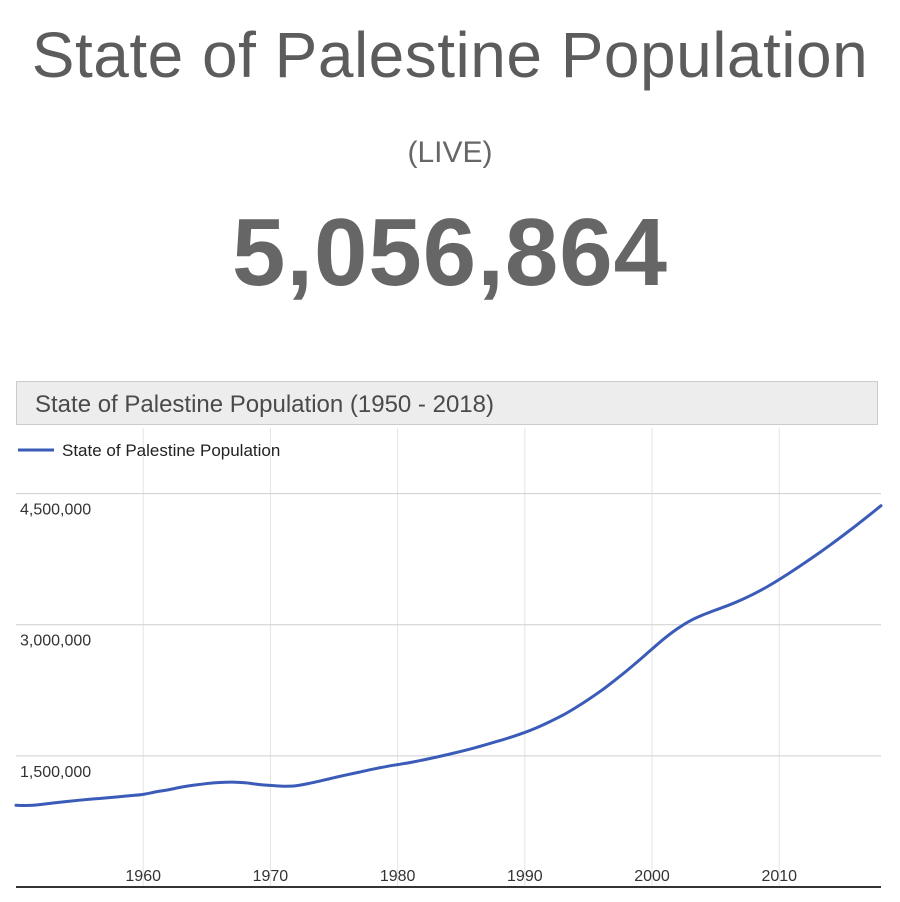  What do you see at coordinates (450, 152) in the screenshot?
I see `live-label: (LIVE)` at bounding box center [450, 152].